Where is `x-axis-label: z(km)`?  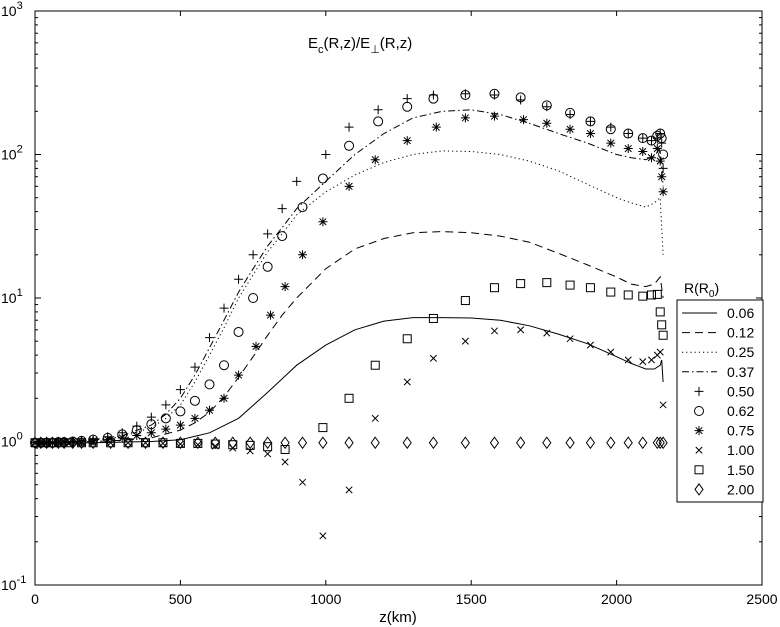
x-axis-label: z(km) is located at coordinates (398, 617).